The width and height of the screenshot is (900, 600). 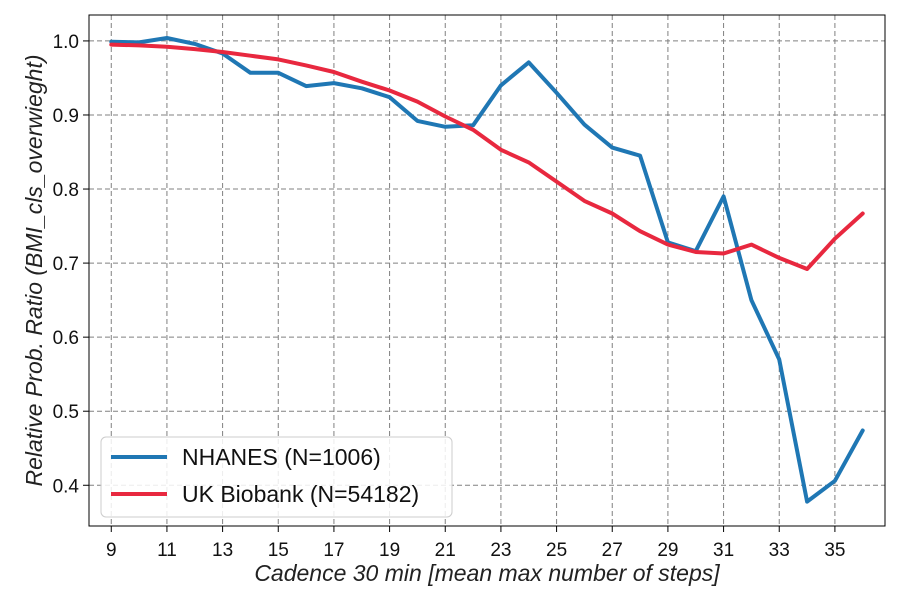 I want to click on x-tick-label: 27, so click(x=612, y=550).